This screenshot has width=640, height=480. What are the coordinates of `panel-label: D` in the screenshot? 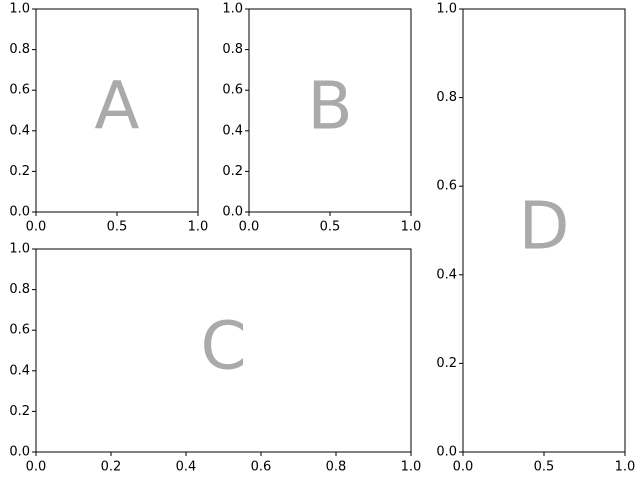 It's located at (544, 226).